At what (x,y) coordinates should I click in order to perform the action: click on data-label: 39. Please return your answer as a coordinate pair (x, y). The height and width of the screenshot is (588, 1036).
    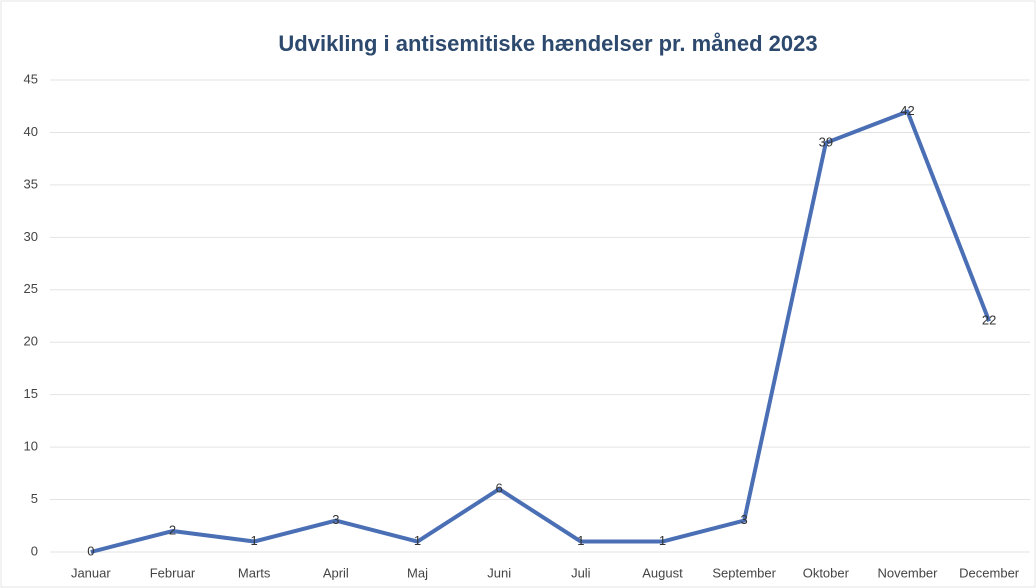
    Looking at the image, I should click on (826, 141).